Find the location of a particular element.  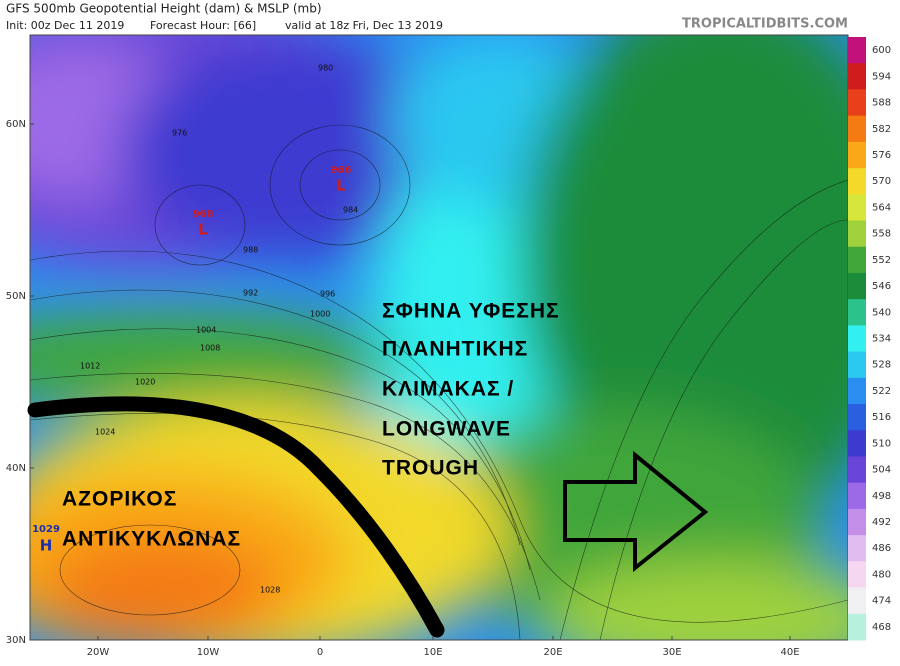

trough-label: ΠΛΑΝΗΤΙΚΗΣ is located at coordinates (455, 349).